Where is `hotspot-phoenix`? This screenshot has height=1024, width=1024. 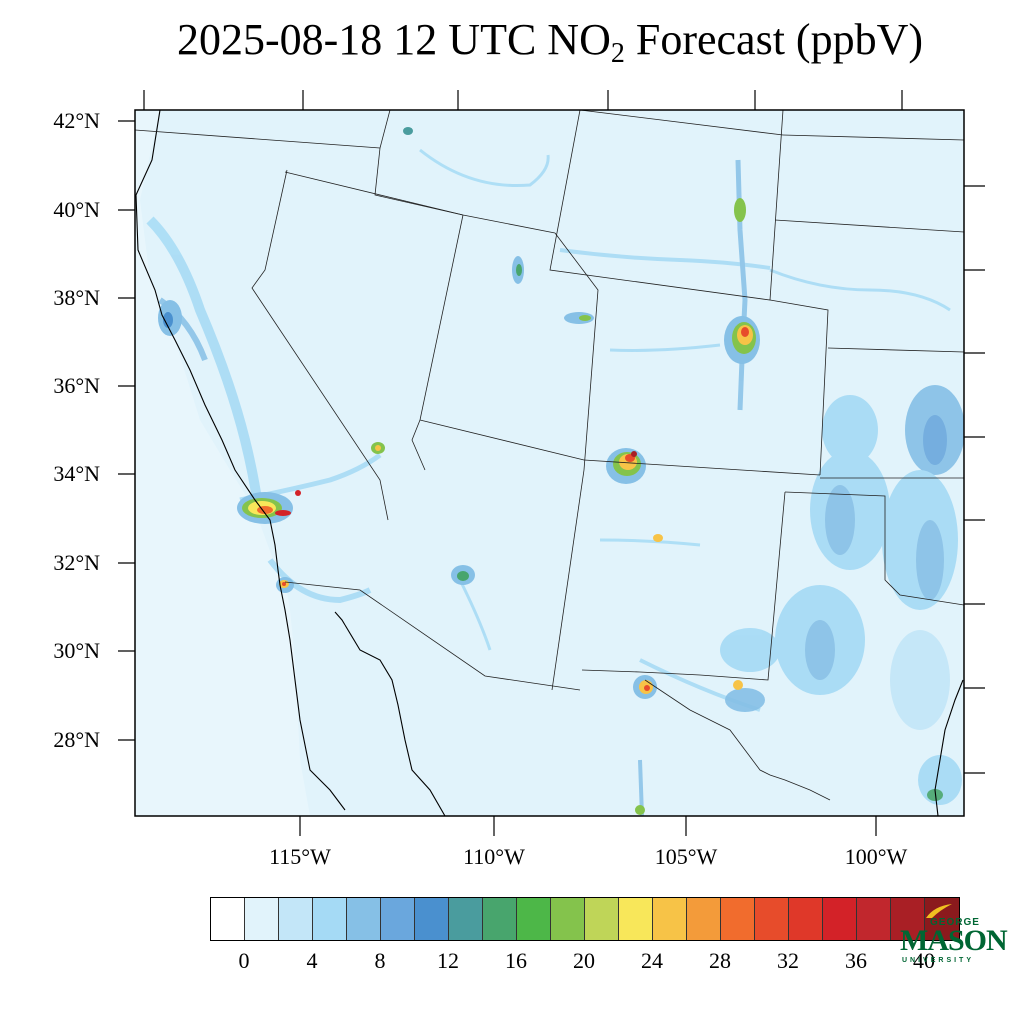 hotspot-phoenix is located at coordinates (463, 575).